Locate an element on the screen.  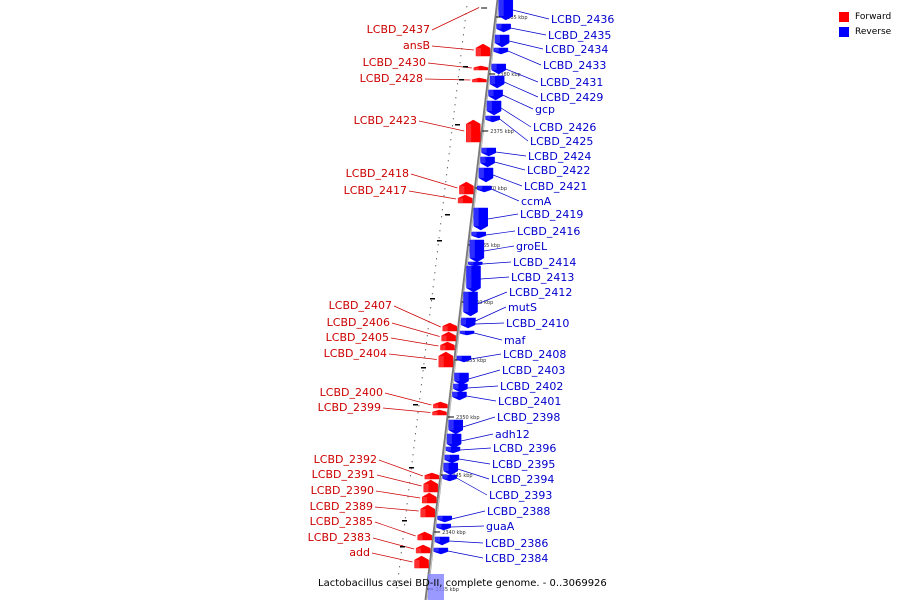
reverse-gene-label: LCBD_2393 is located at coordinates (520, 495).